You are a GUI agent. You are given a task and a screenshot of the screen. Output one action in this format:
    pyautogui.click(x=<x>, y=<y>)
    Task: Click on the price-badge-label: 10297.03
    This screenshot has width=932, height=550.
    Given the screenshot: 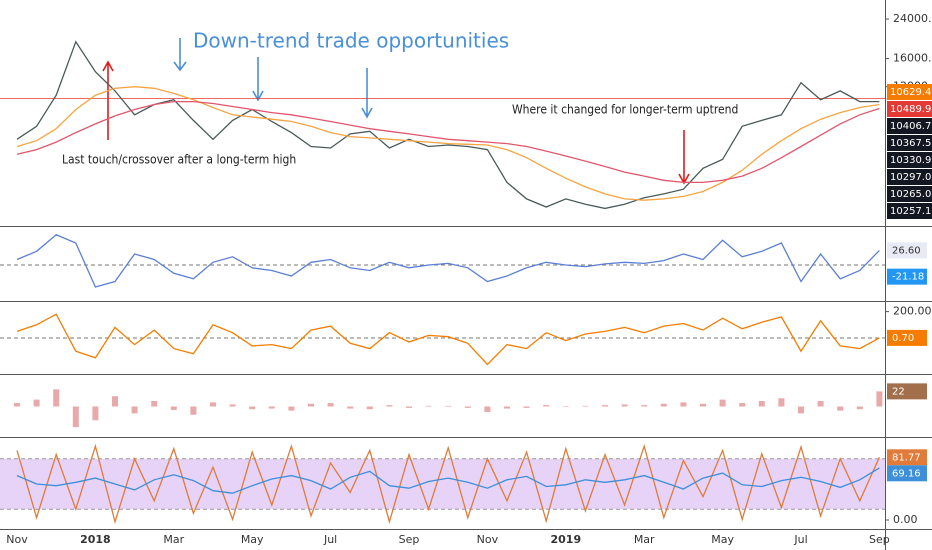 What is the action you would take?
    pyautogui.click(x=911, y=177)
    